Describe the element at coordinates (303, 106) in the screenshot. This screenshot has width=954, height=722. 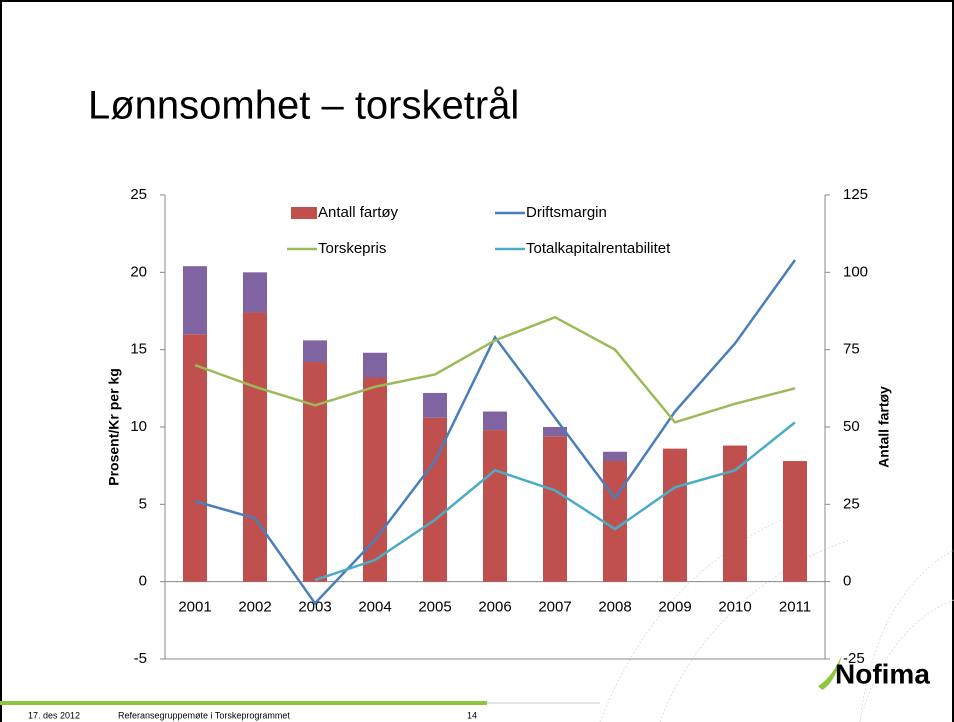
I see `slide-title: Lønnsomhet – torsketrål` at that location.